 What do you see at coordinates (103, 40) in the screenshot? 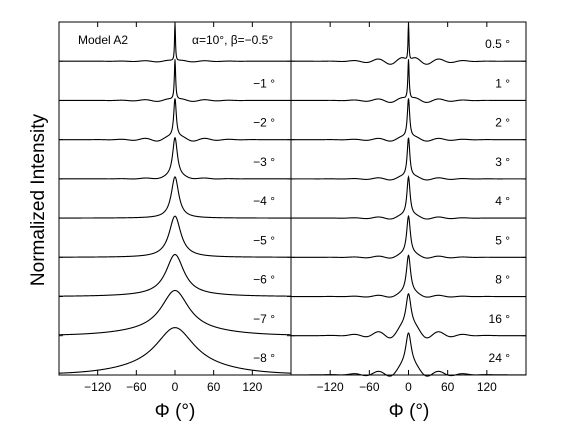
I see `model-label: Model A2` at bounding box center [103, 40].